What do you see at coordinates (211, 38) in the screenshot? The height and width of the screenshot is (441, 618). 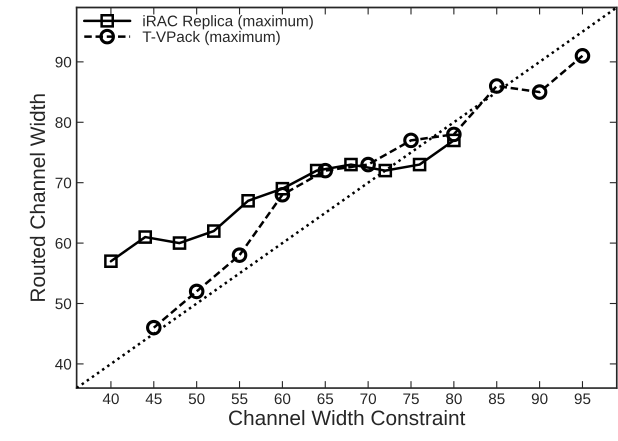 I see `legend-label: T-VPack (maximum)` at bounding box center [211, 38].